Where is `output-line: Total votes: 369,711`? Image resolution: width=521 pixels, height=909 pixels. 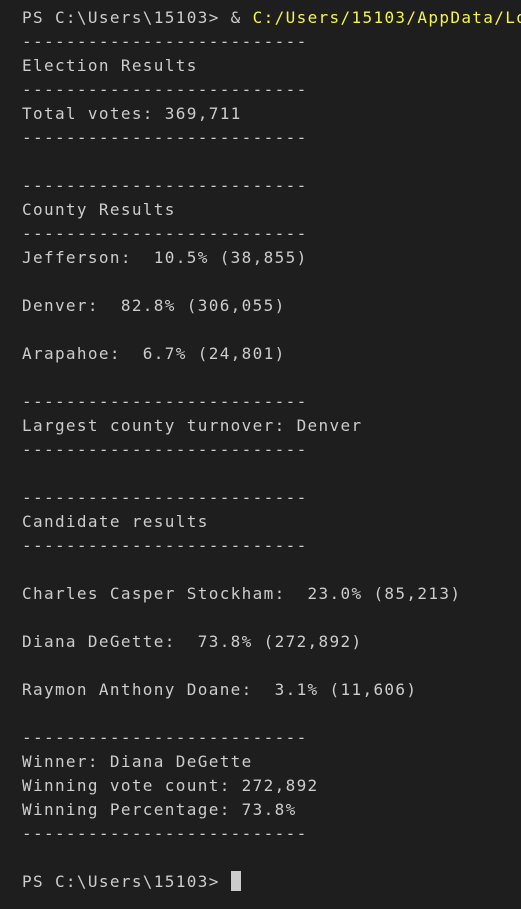 output-line: Total votes: 369,711 is located at coordinates (132, 113).